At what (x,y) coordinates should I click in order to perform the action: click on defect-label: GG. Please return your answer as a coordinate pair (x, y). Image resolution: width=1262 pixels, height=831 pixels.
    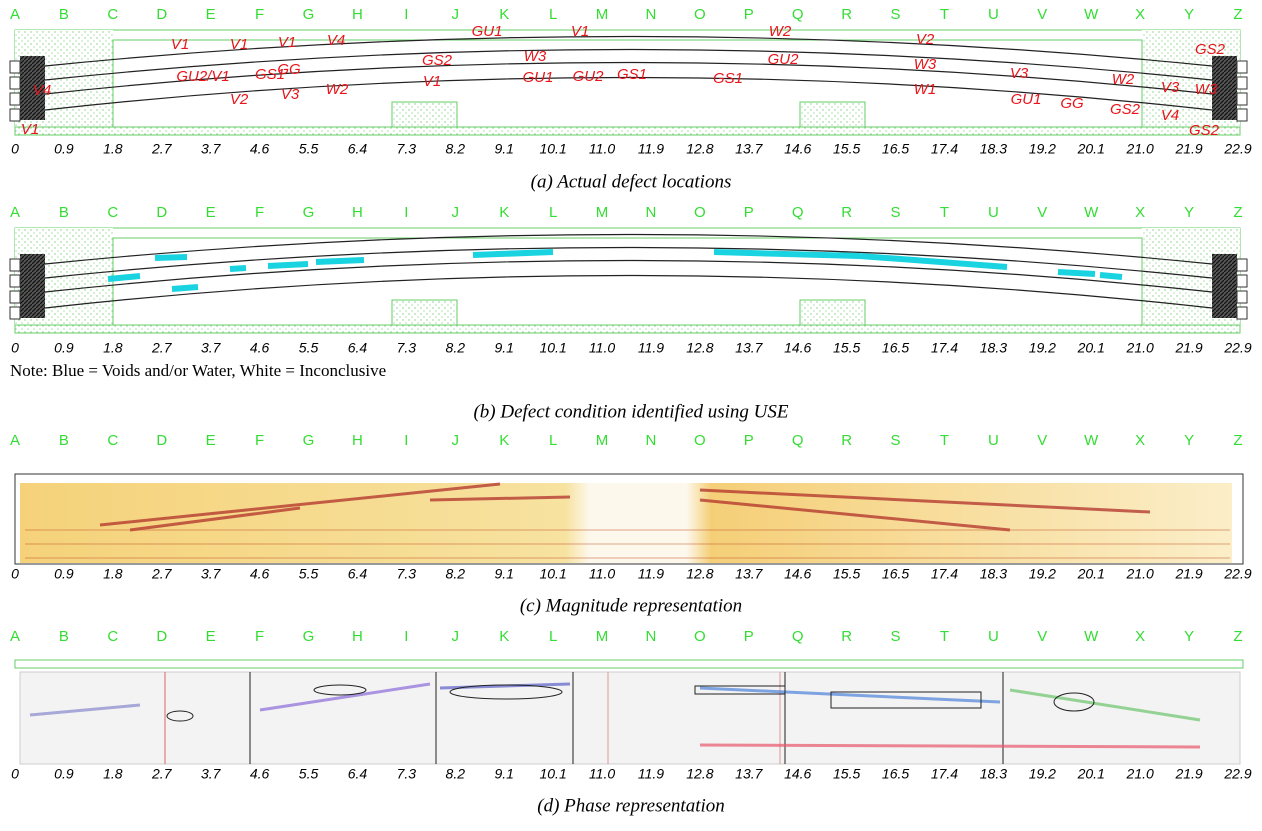
    Looking at the image, I should click on (1072, 103).